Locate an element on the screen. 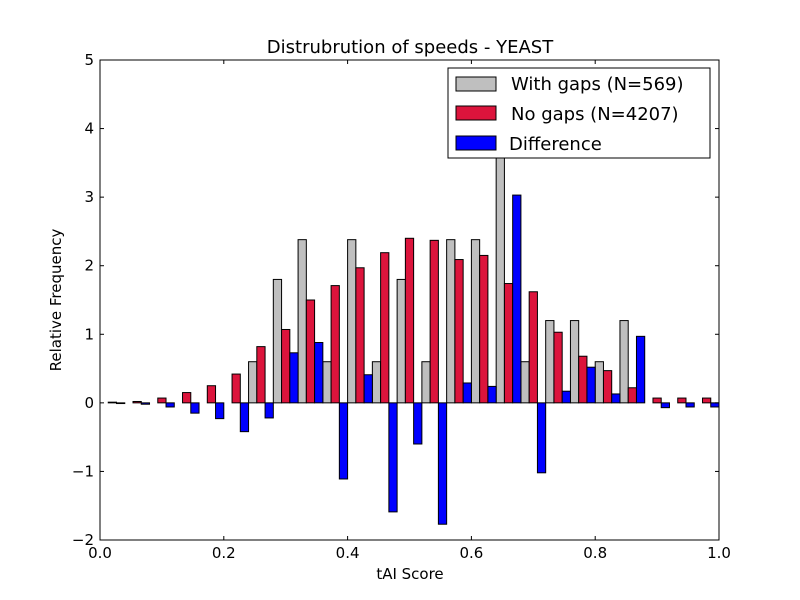 This screenshot has width=800, height=600. x-tick-label: 1.0 is located at coordinates (719, 553).